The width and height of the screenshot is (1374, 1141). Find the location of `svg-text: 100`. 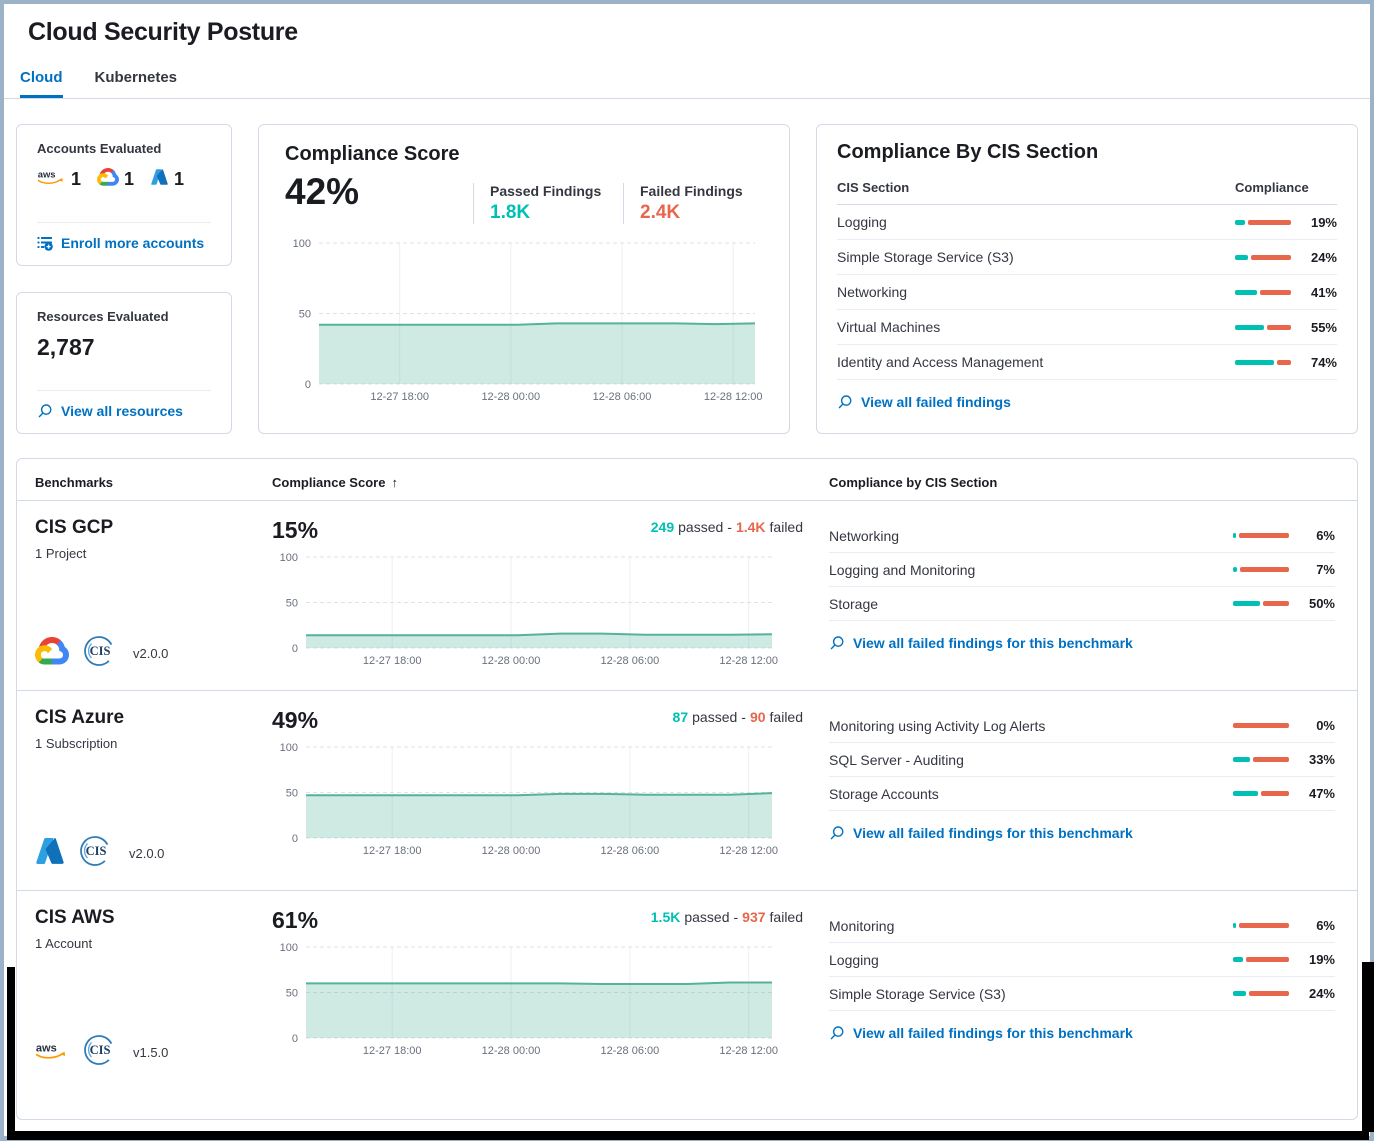

svg-text: 100 is located at coordinates (302, 244).